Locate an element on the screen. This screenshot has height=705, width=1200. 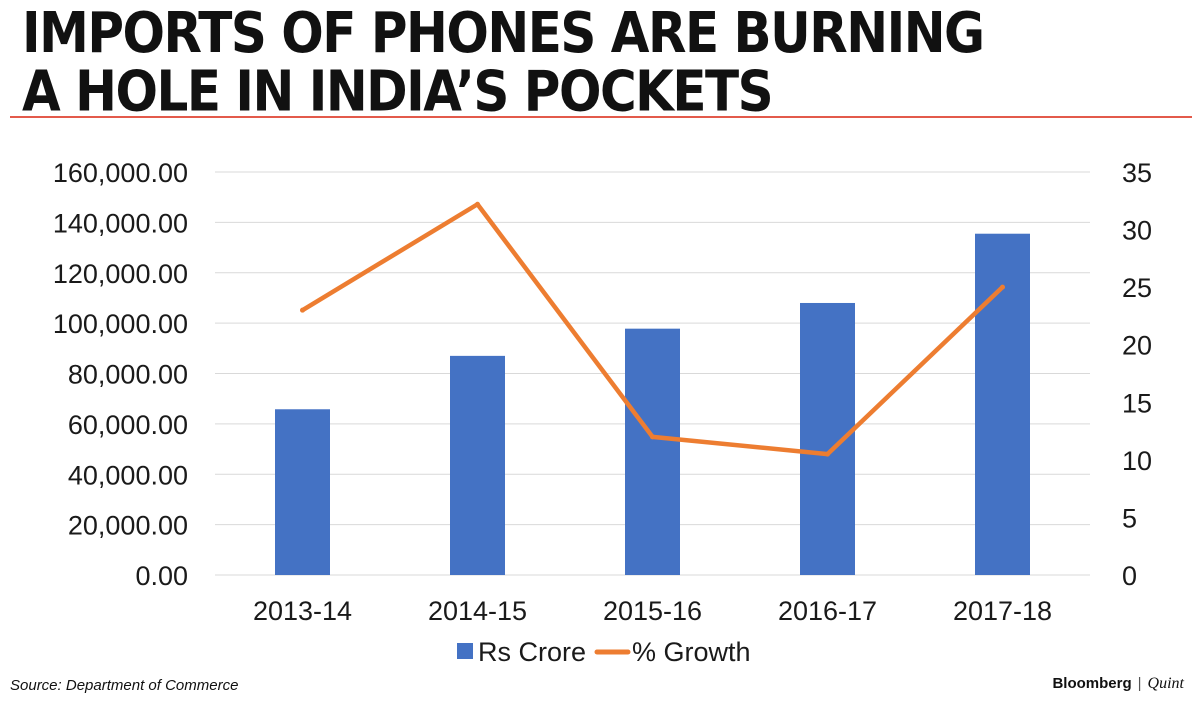
right-axis-ticks: 0 5 10 15 20 25 30 35 is located at coordinates (1137, 374).